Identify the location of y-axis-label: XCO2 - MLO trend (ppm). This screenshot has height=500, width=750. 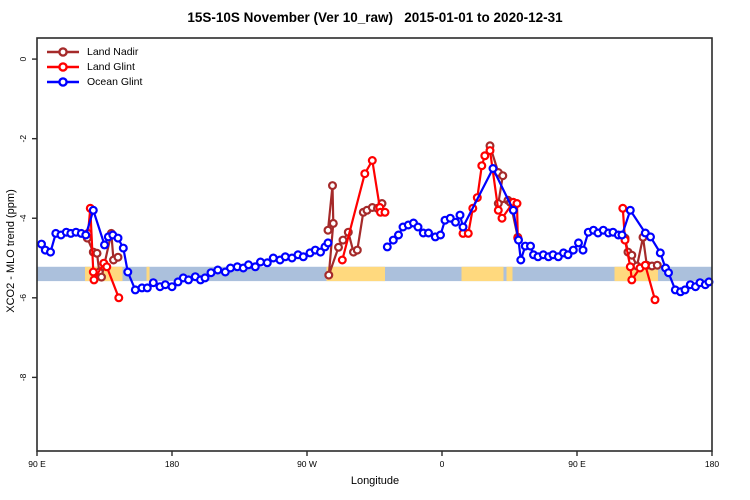
(11, 251).